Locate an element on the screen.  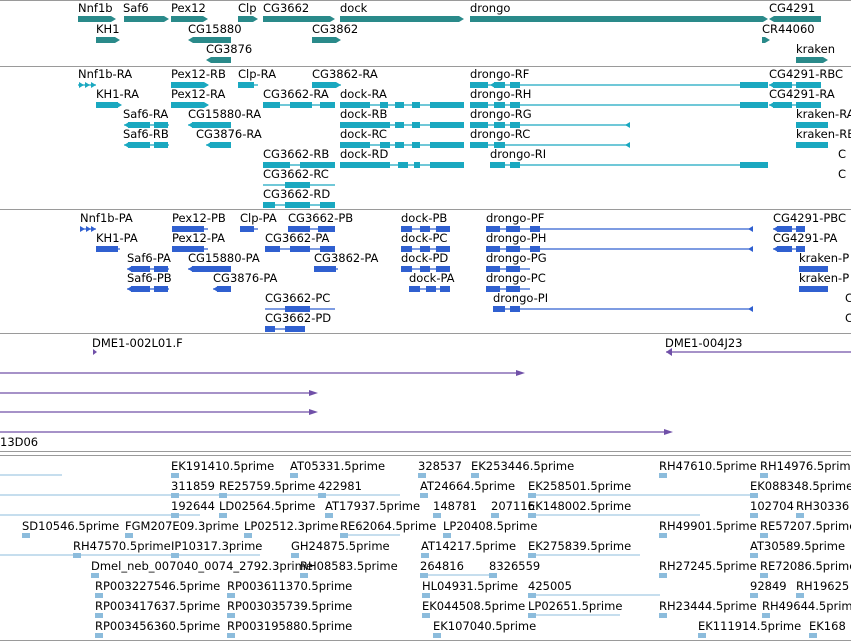
protein-label-drongo-ph-11: drongo-PH is located at coordinates (516, 238).